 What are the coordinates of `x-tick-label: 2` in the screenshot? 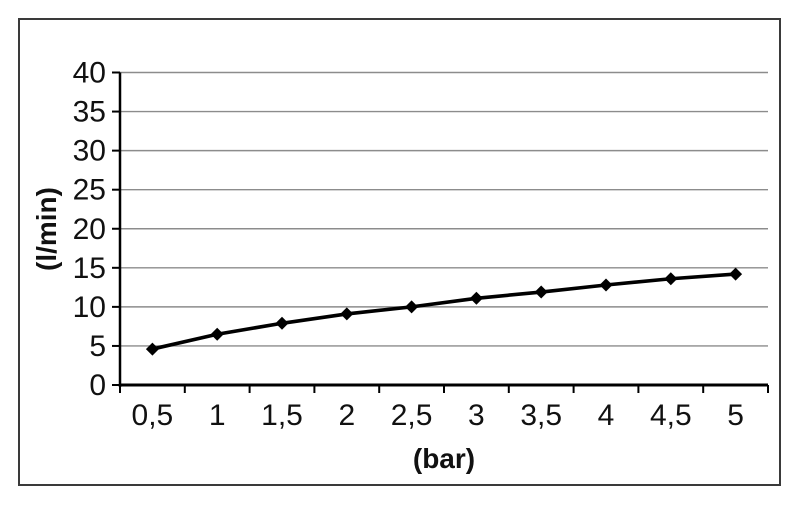 It's located at (346, 415).